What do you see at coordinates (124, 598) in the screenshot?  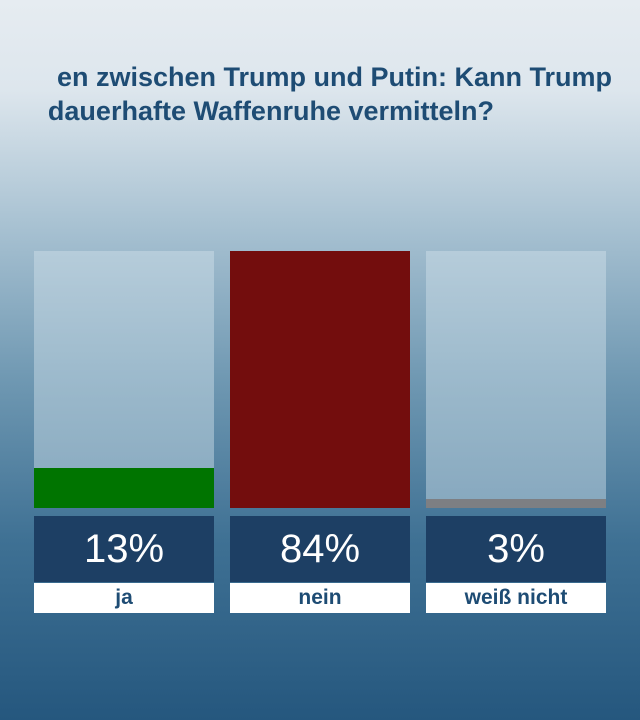 I see `category-label-ja: ja` at bounding box center [124, 598].